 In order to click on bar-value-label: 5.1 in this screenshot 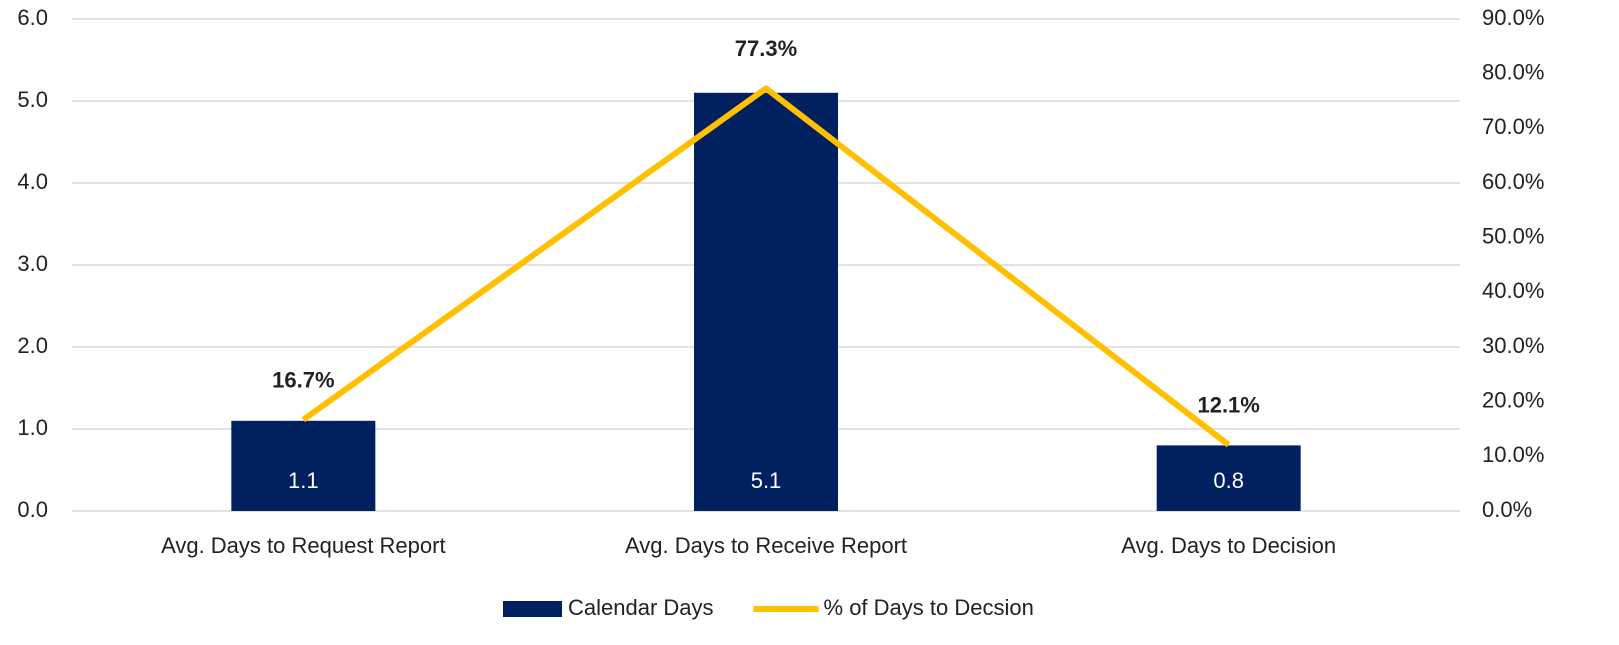, I will do `click(766, 480)`.